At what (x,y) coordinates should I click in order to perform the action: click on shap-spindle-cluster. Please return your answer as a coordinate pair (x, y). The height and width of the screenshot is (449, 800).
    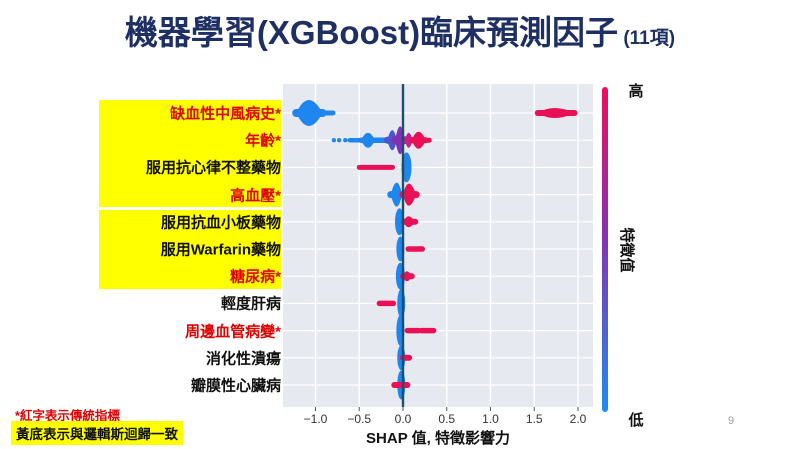
    Looking at the image, I should click on (399, 222).